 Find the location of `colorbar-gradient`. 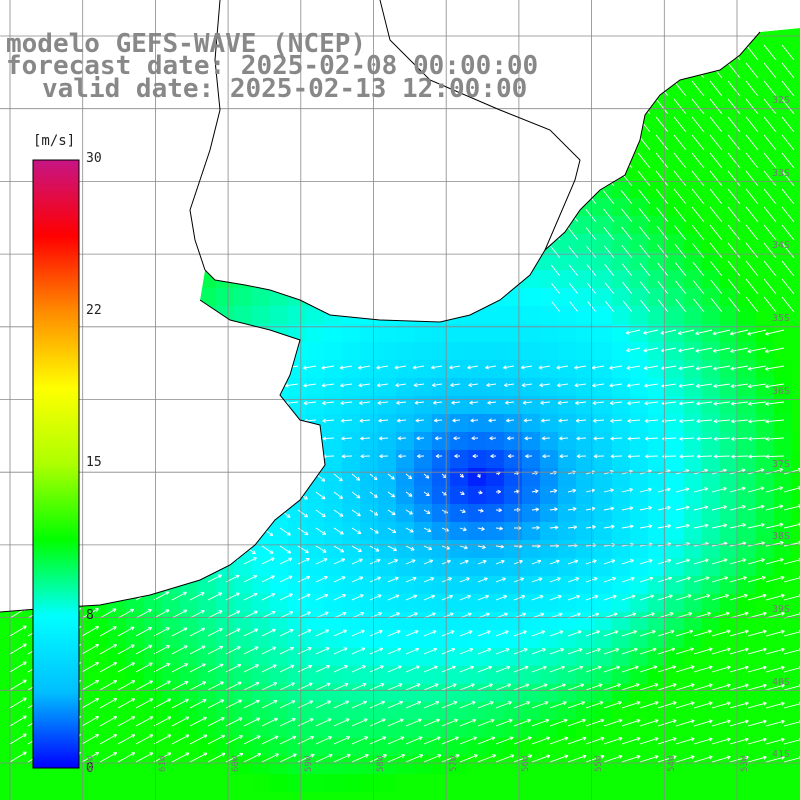

colorbar-gradient is located at coordinates (56, 464).